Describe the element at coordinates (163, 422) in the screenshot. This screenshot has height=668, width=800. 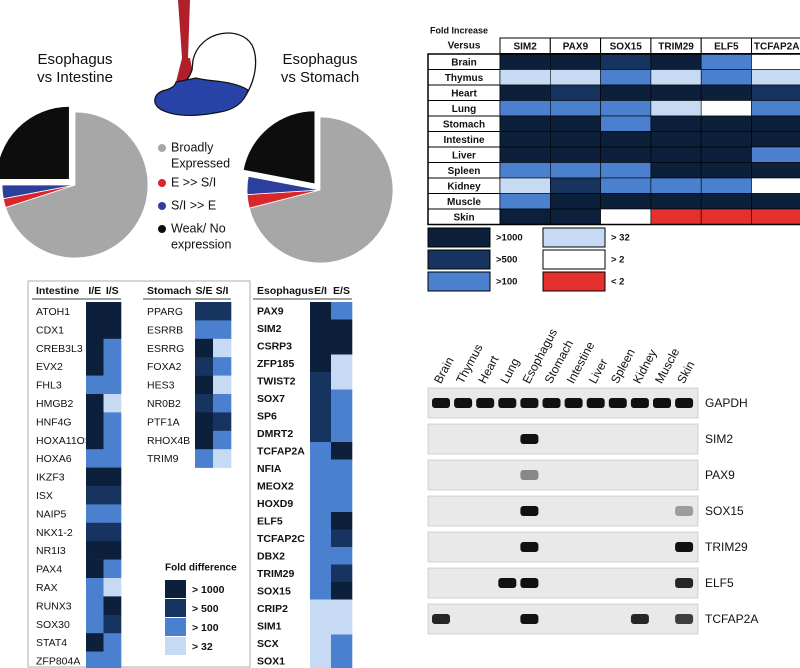
I see `gene-name: PTF1A` at that location.